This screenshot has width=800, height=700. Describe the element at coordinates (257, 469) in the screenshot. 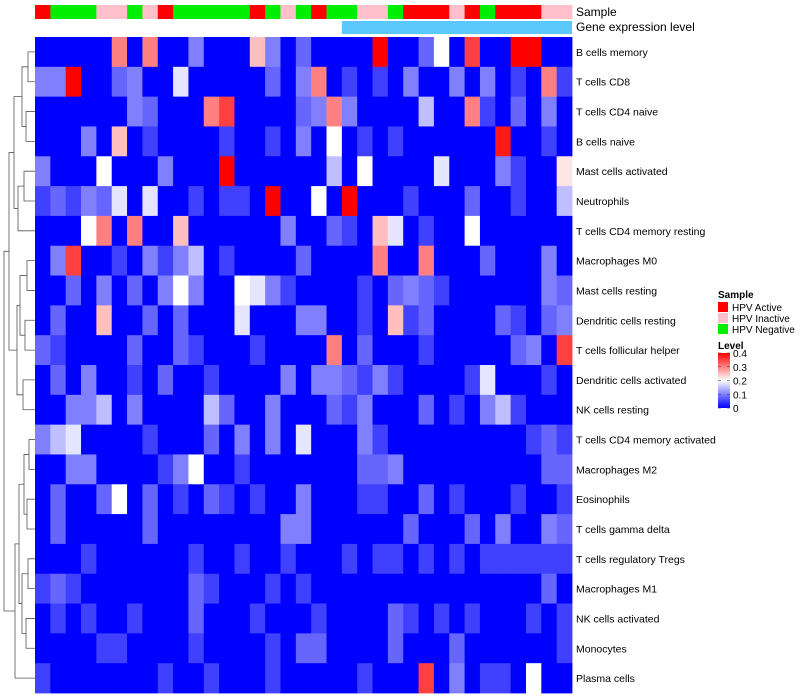

I see `heatmap-cell-r14-c14` at that location.